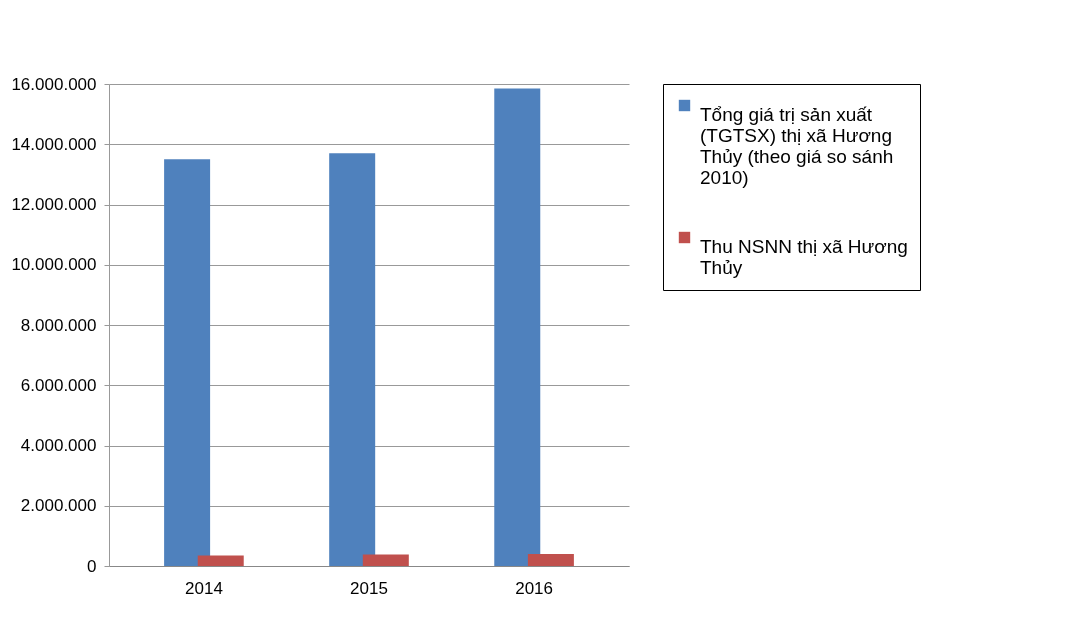  What do you see at coordinates (92, 566) in the screenshot?
I see `y-tick-label: 0` at bounding box center [92, 566].